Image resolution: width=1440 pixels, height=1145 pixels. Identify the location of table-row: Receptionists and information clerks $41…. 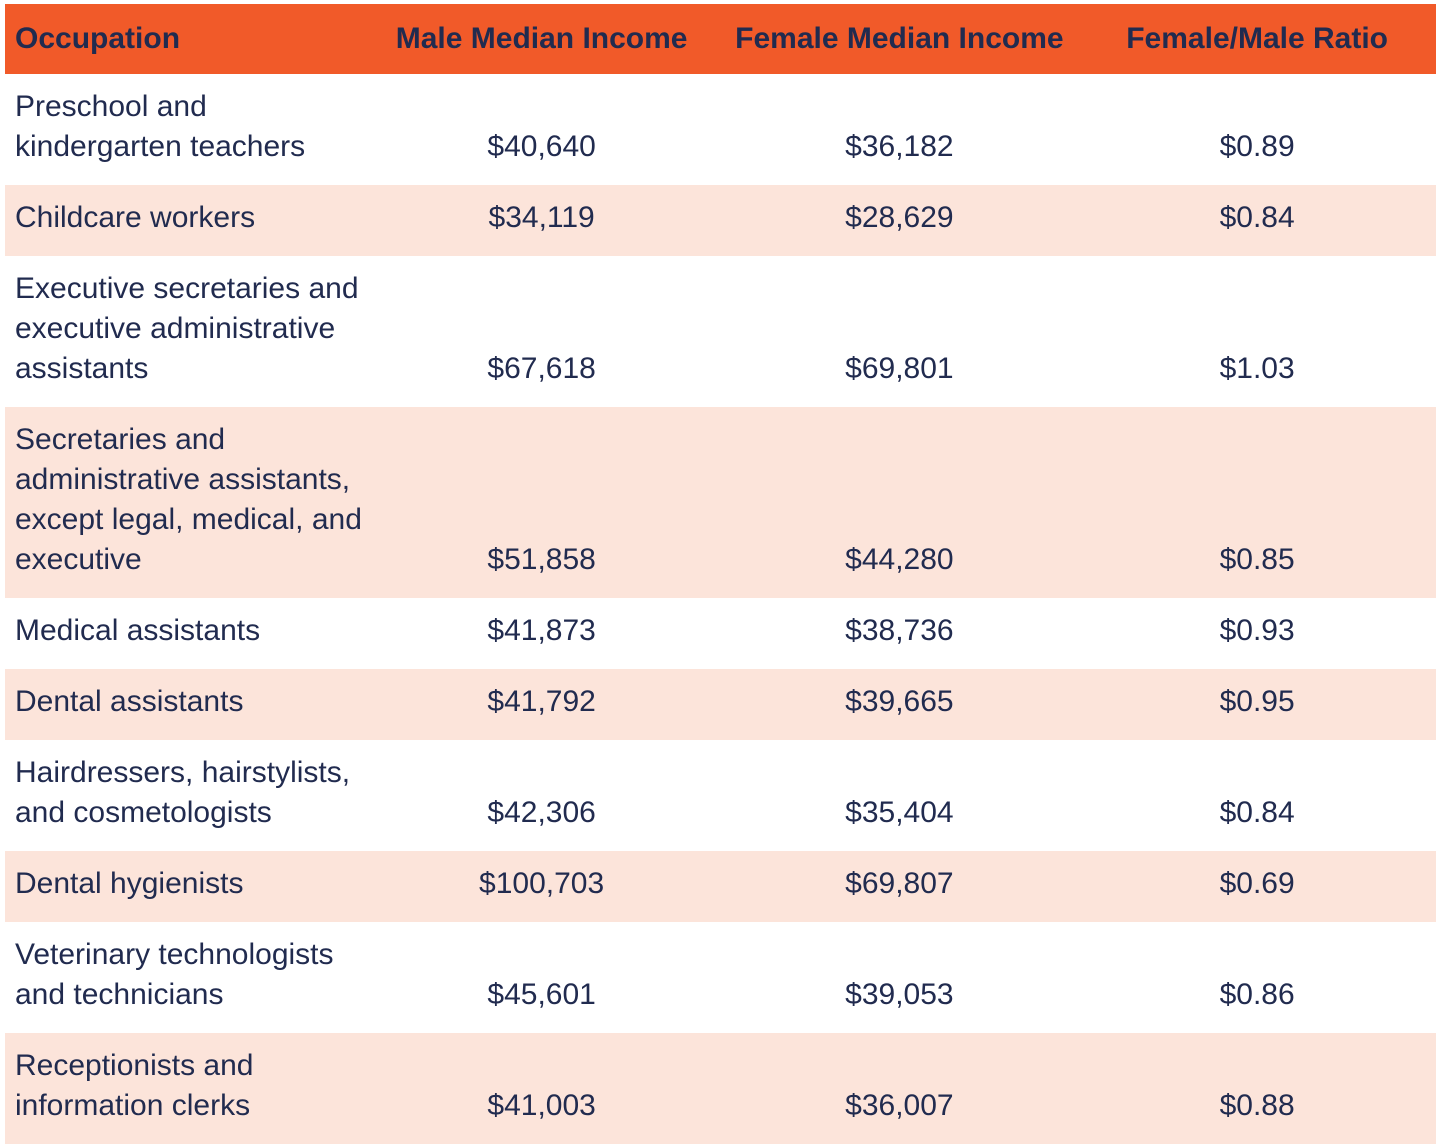
(720, 1088).